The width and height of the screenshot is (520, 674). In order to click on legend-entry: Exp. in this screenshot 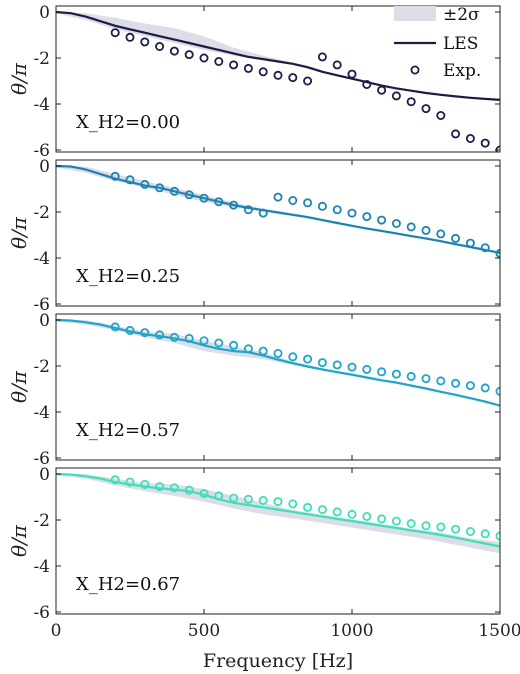, I will do `click(462, 71)`.